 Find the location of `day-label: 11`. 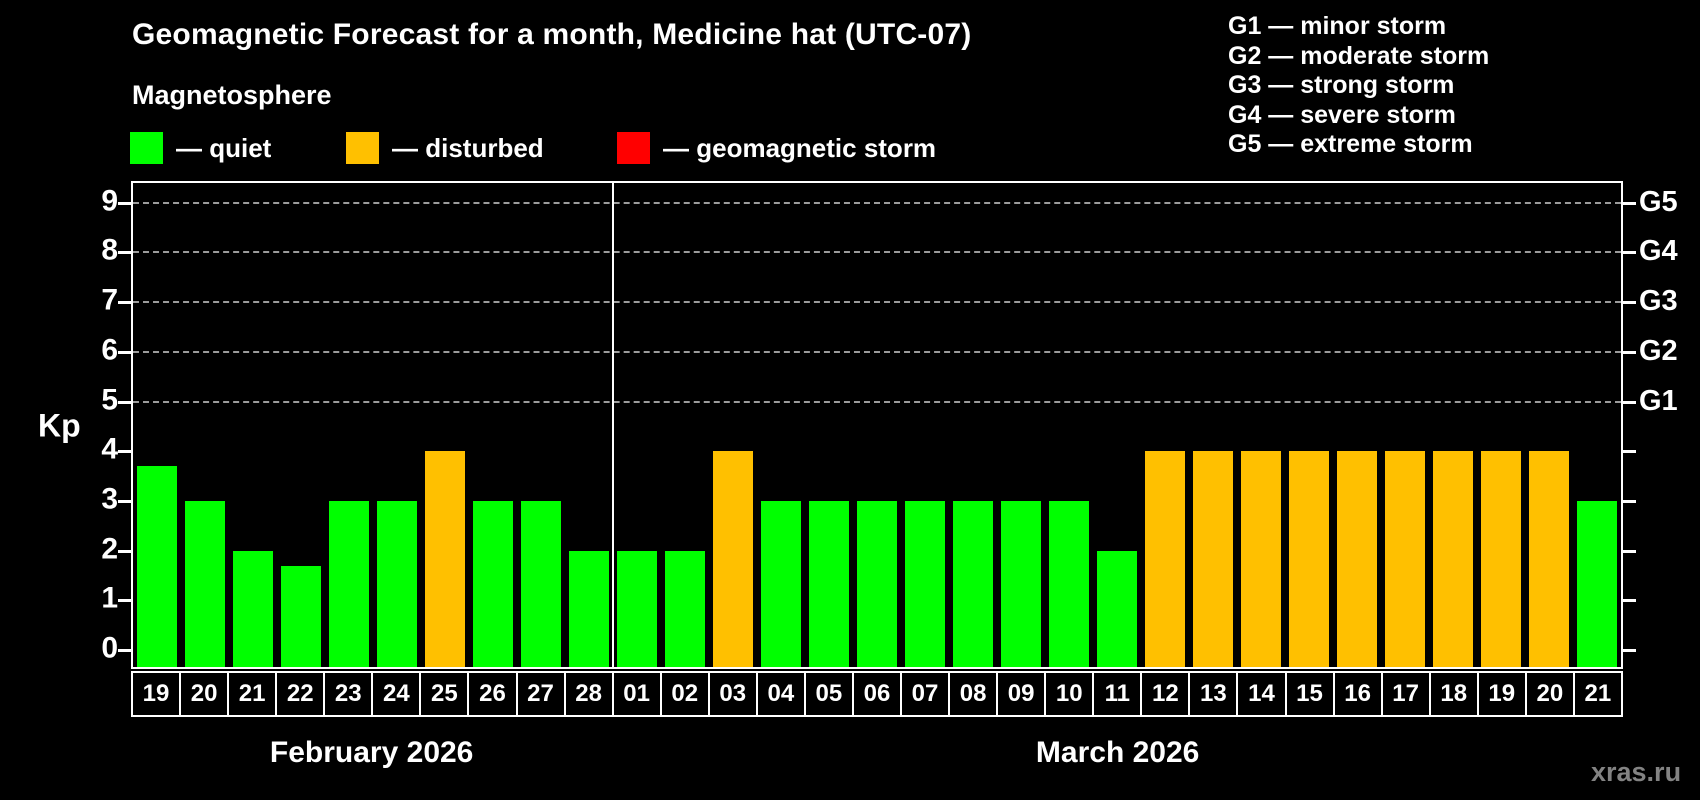

day-label: 11 is located at coordinates (1117, 694).